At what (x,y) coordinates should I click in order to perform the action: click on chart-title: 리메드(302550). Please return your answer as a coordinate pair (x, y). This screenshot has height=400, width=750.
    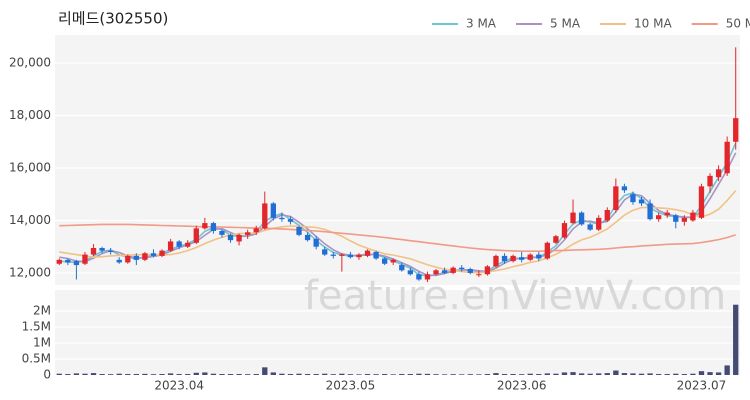
    Looking at the image, I should click on (113, 19).